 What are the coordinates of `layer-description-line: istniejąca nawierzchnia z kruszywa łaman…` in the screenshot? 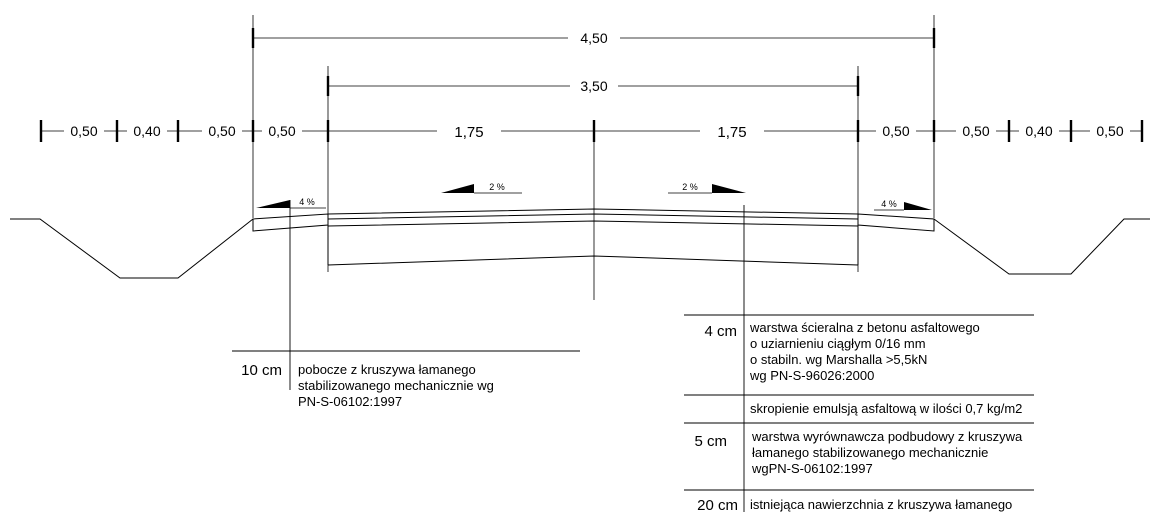 It's located at (881, 504).